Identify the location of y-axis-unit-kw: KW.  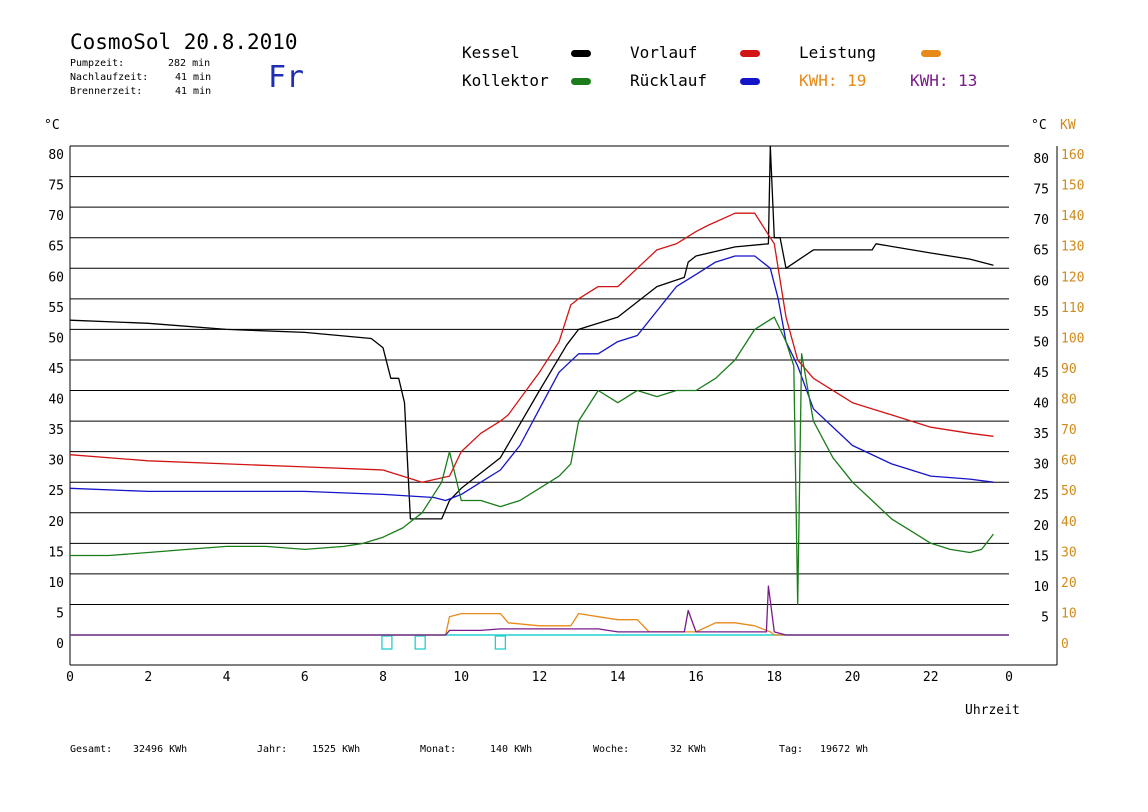
(1068, 125).